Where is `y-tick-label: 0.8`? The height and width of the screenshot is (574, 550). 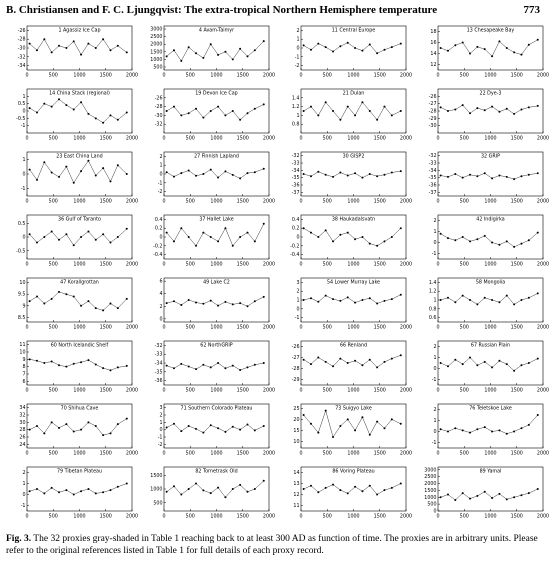 y-tick-label: 0.8 is located at coordinates (296, 125).